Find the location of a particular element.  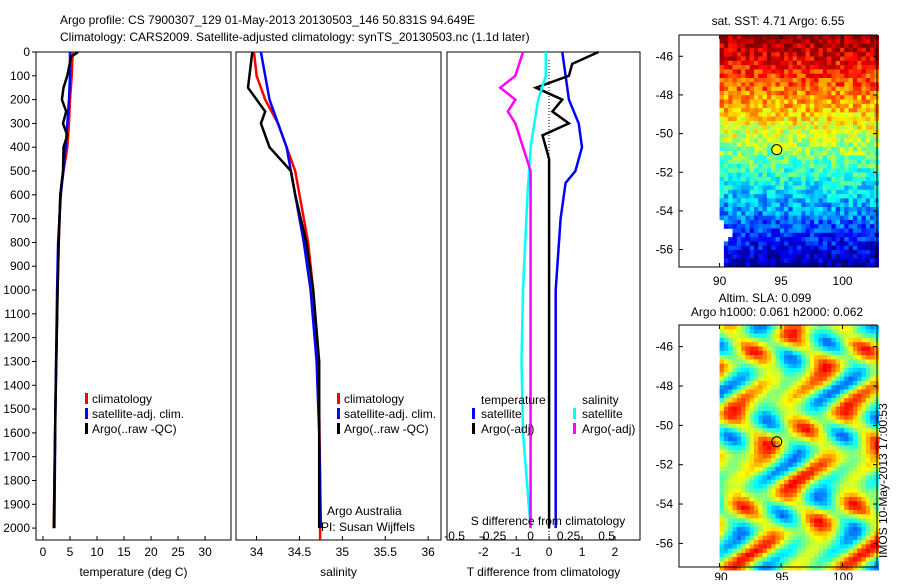

legend-swatch is located at coordinates (574, 413).